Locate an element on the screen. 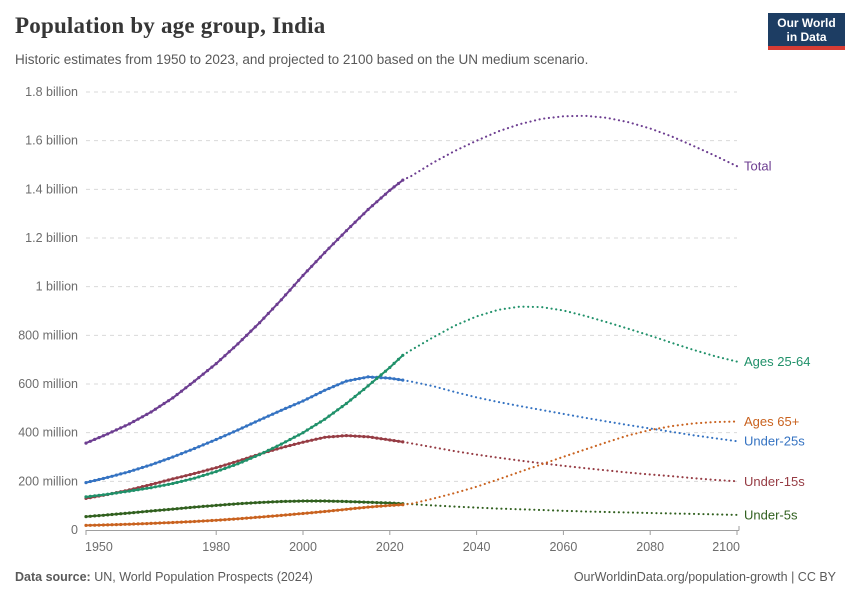  series-total-projected is located at coordinates (570, 148).